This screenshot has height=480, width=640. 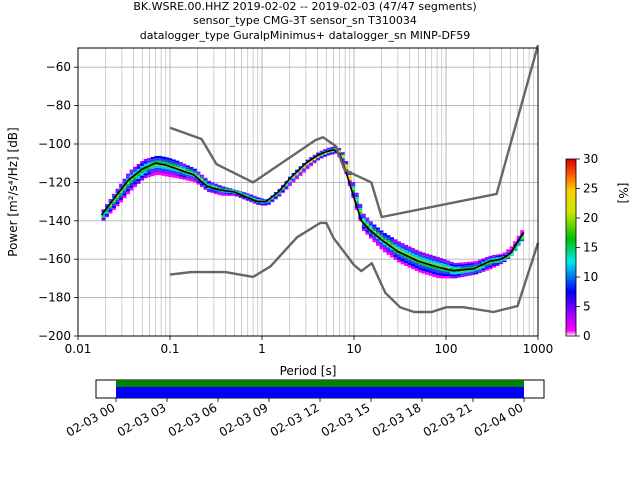 What do you see at coordinates (54, 336) in the screenshot?
I see `y-tick-label: −200` at bounding box center [54, 336].